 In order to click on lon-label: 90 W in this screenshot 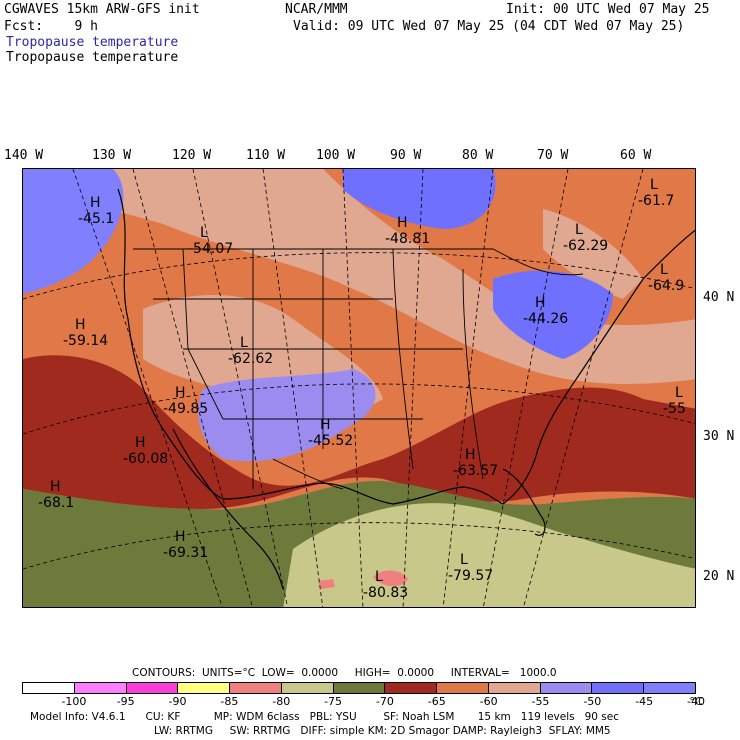, I will do `click(406, 155)`.